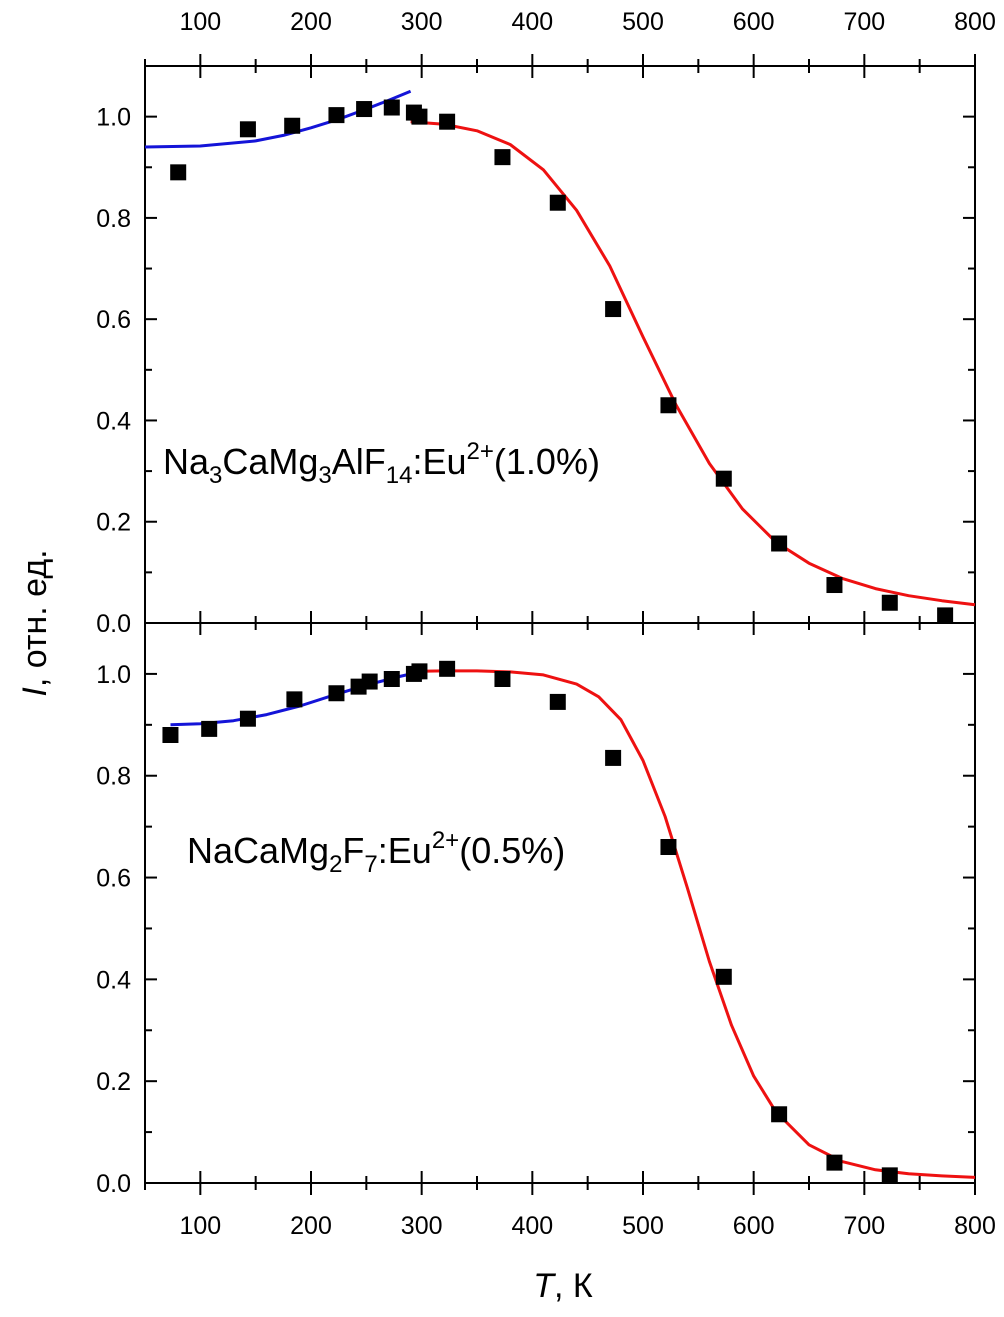 The width and height of the screenshot is (1004, 1317). Describe the element at coordinates (754, 1226) in the screenshot. I see `bottom-x-tick-label: 600` at that location.